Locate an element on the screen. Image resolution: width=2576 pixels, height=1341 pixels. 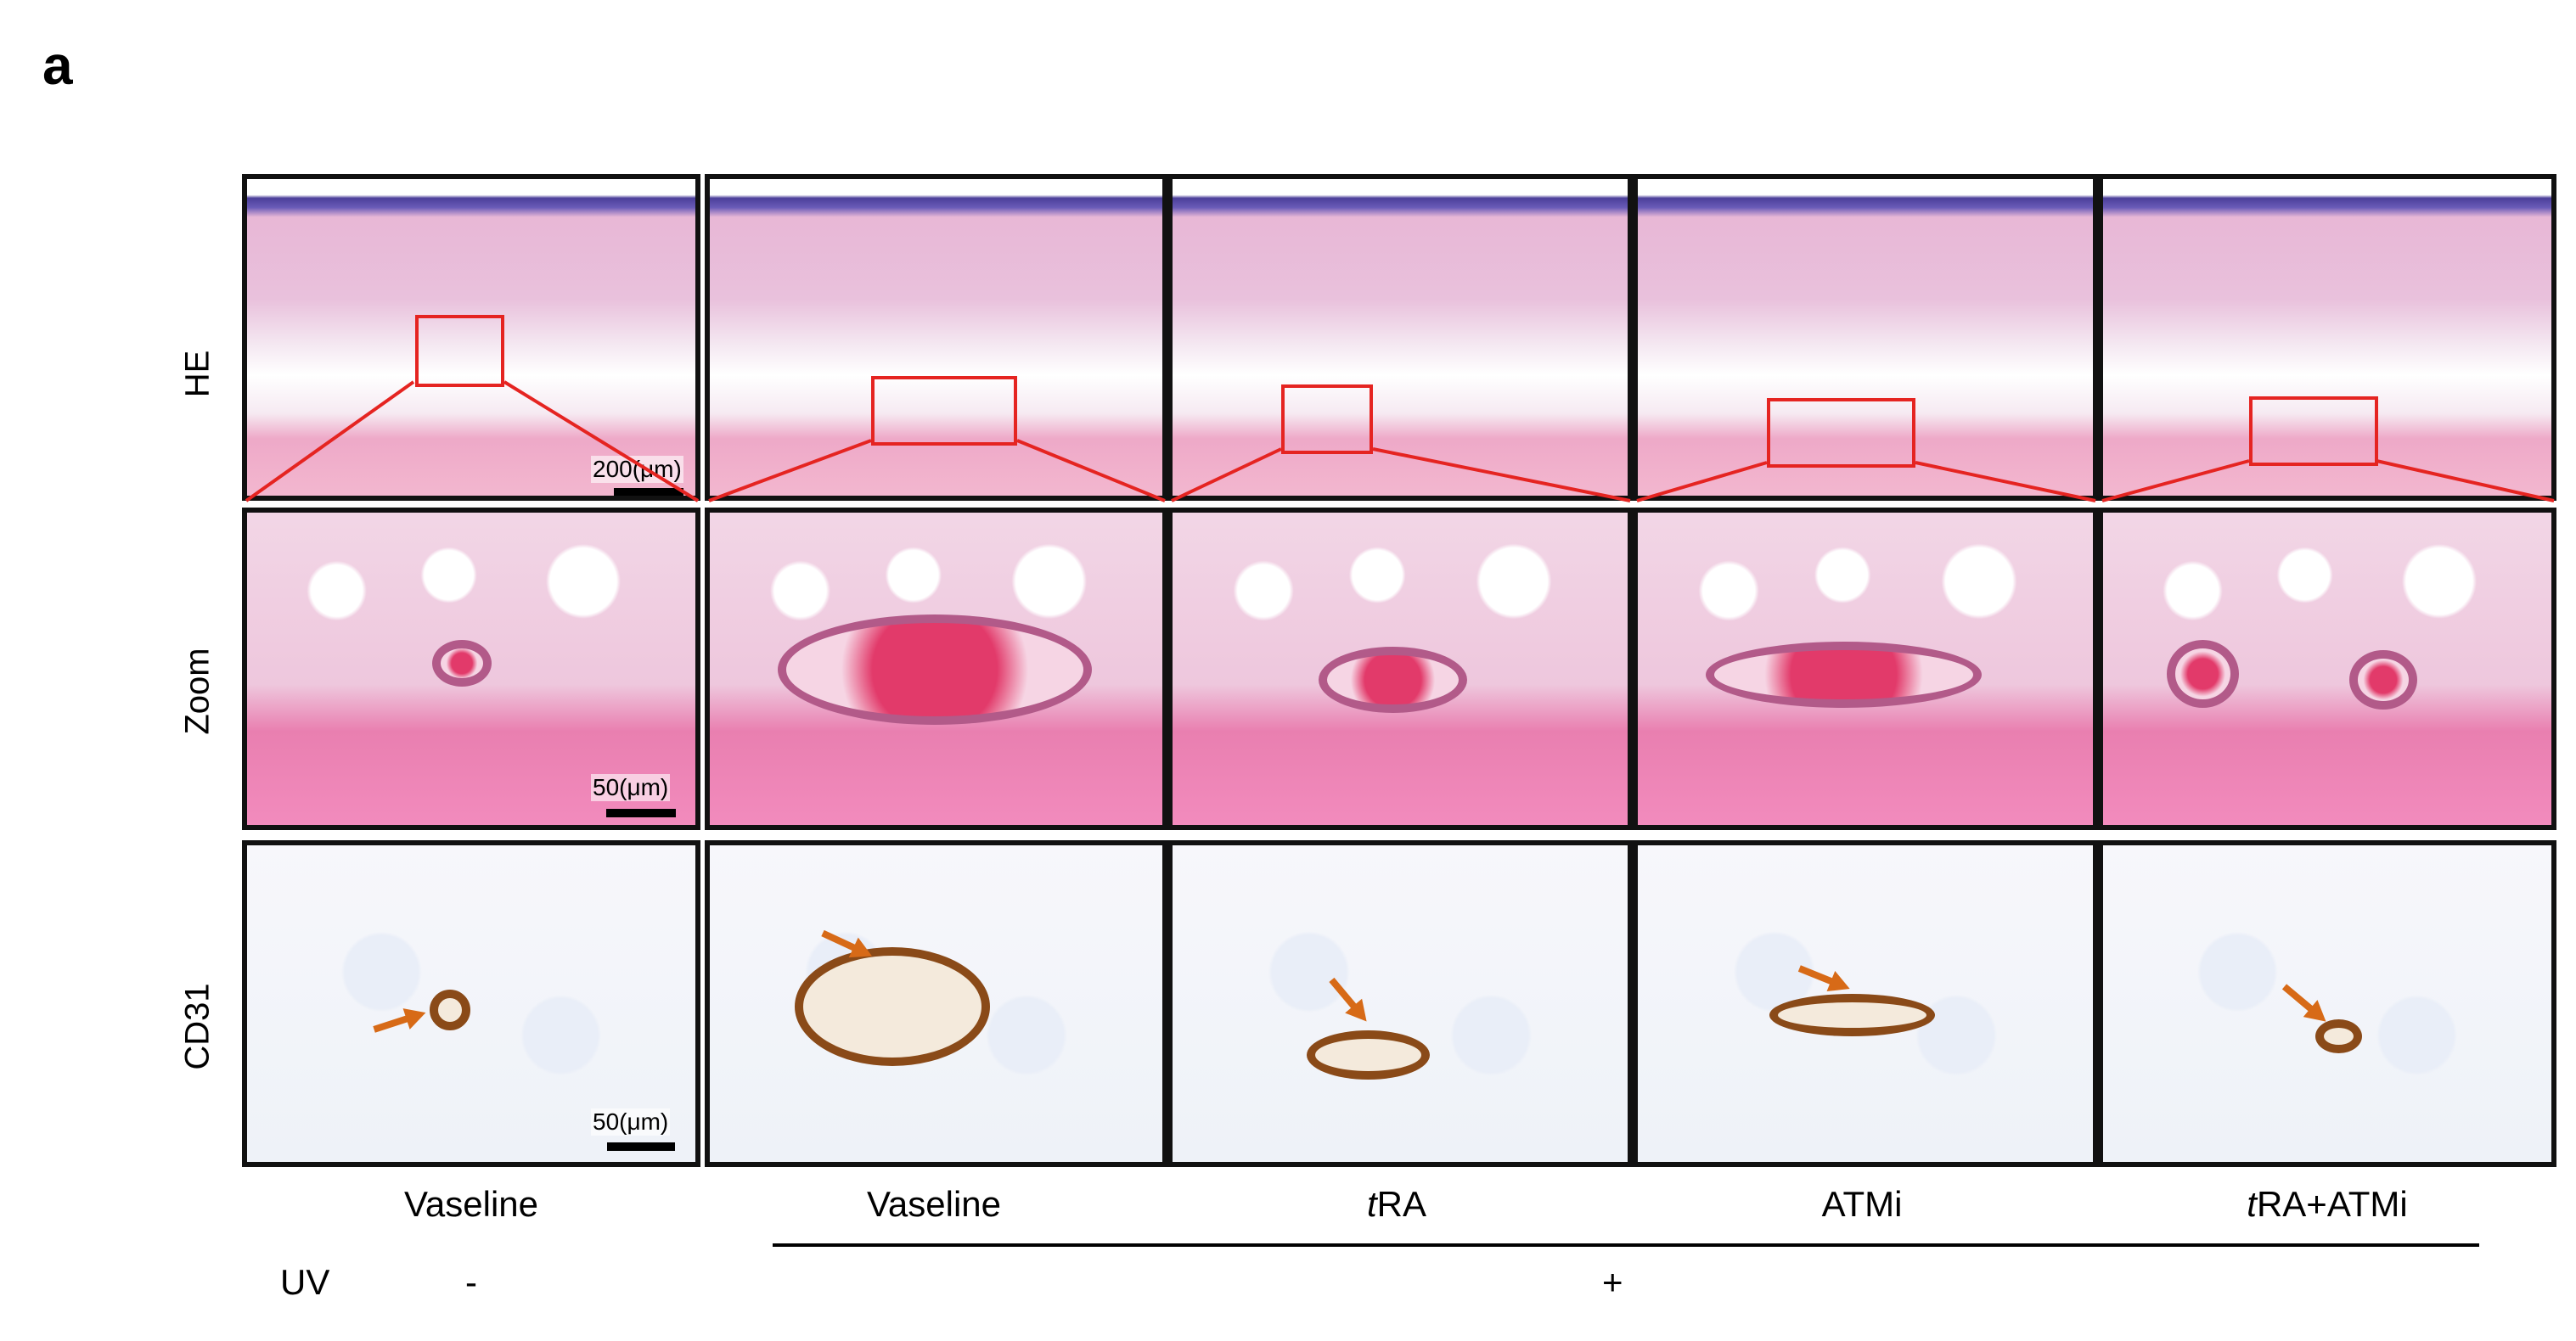
row-label-he: HE is located at coordinates (197, 374).